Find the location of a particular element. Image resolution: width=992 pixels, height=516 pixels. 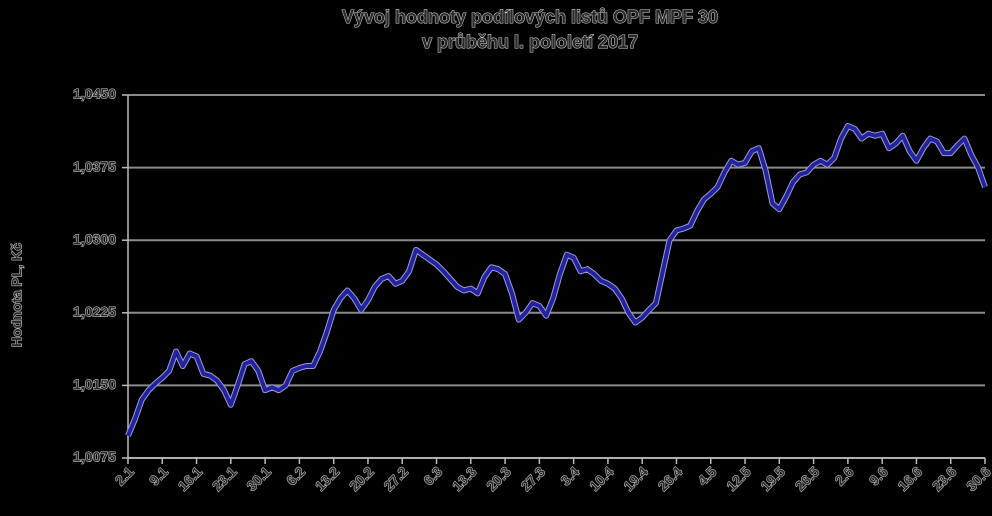

chart-title: v průběhu I. pololetí 2017 is located at coordinates (530, 42).